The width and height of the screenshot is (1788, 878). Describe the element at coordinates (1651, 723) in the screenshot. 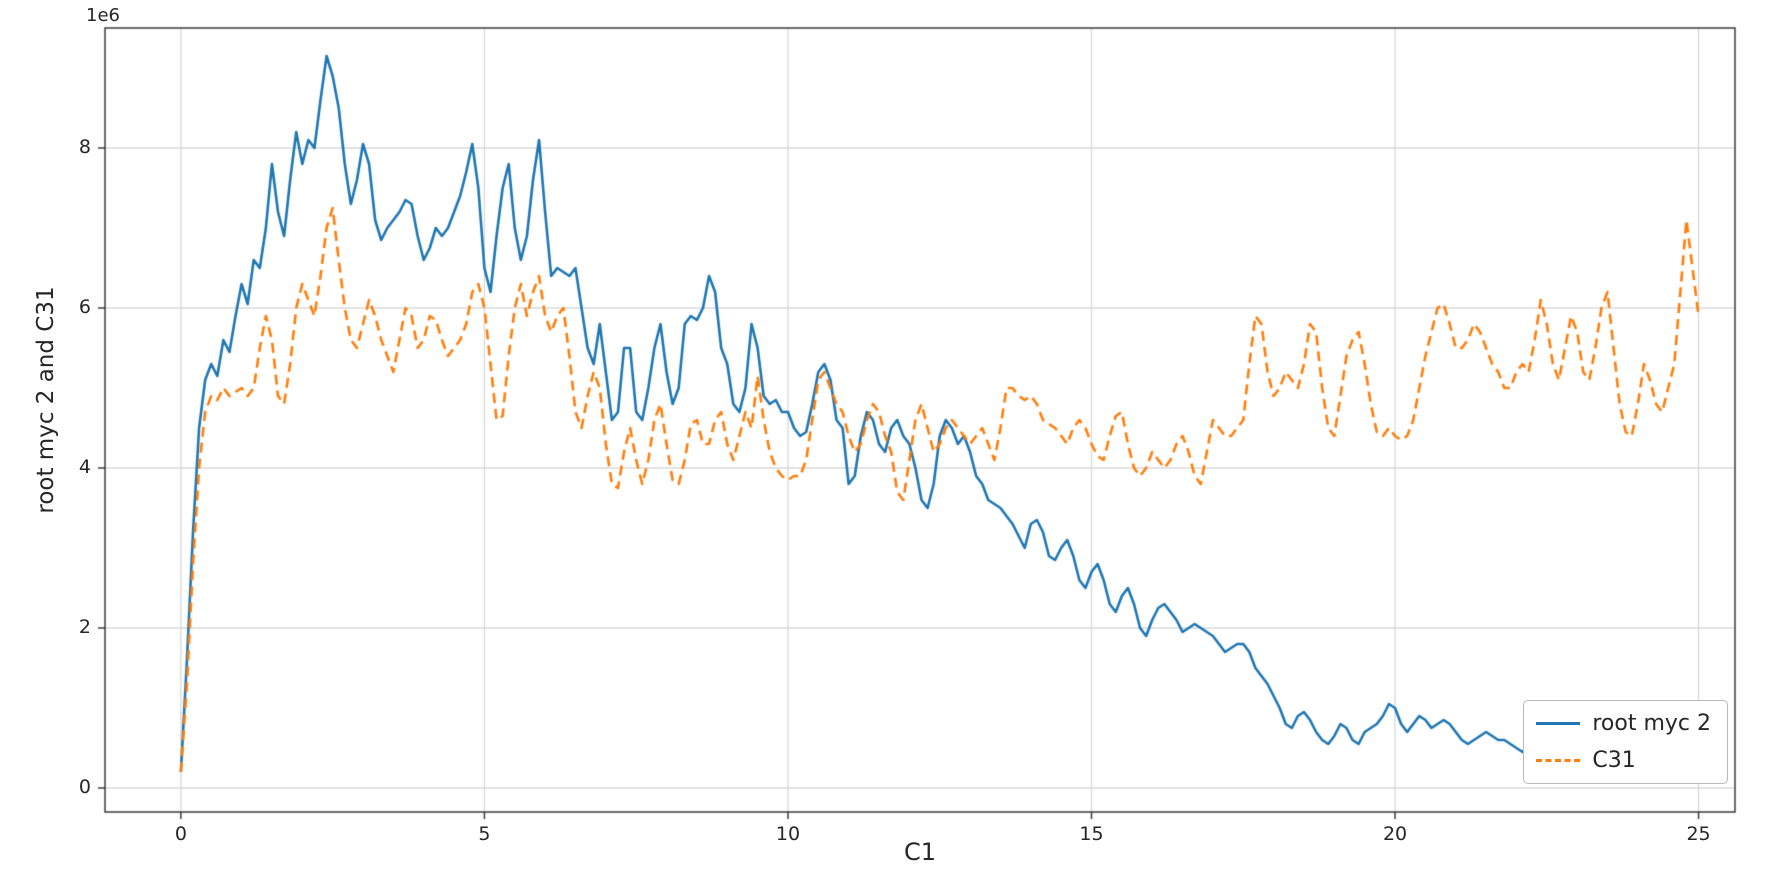

I see `legend-label: root myc 2` at that location.